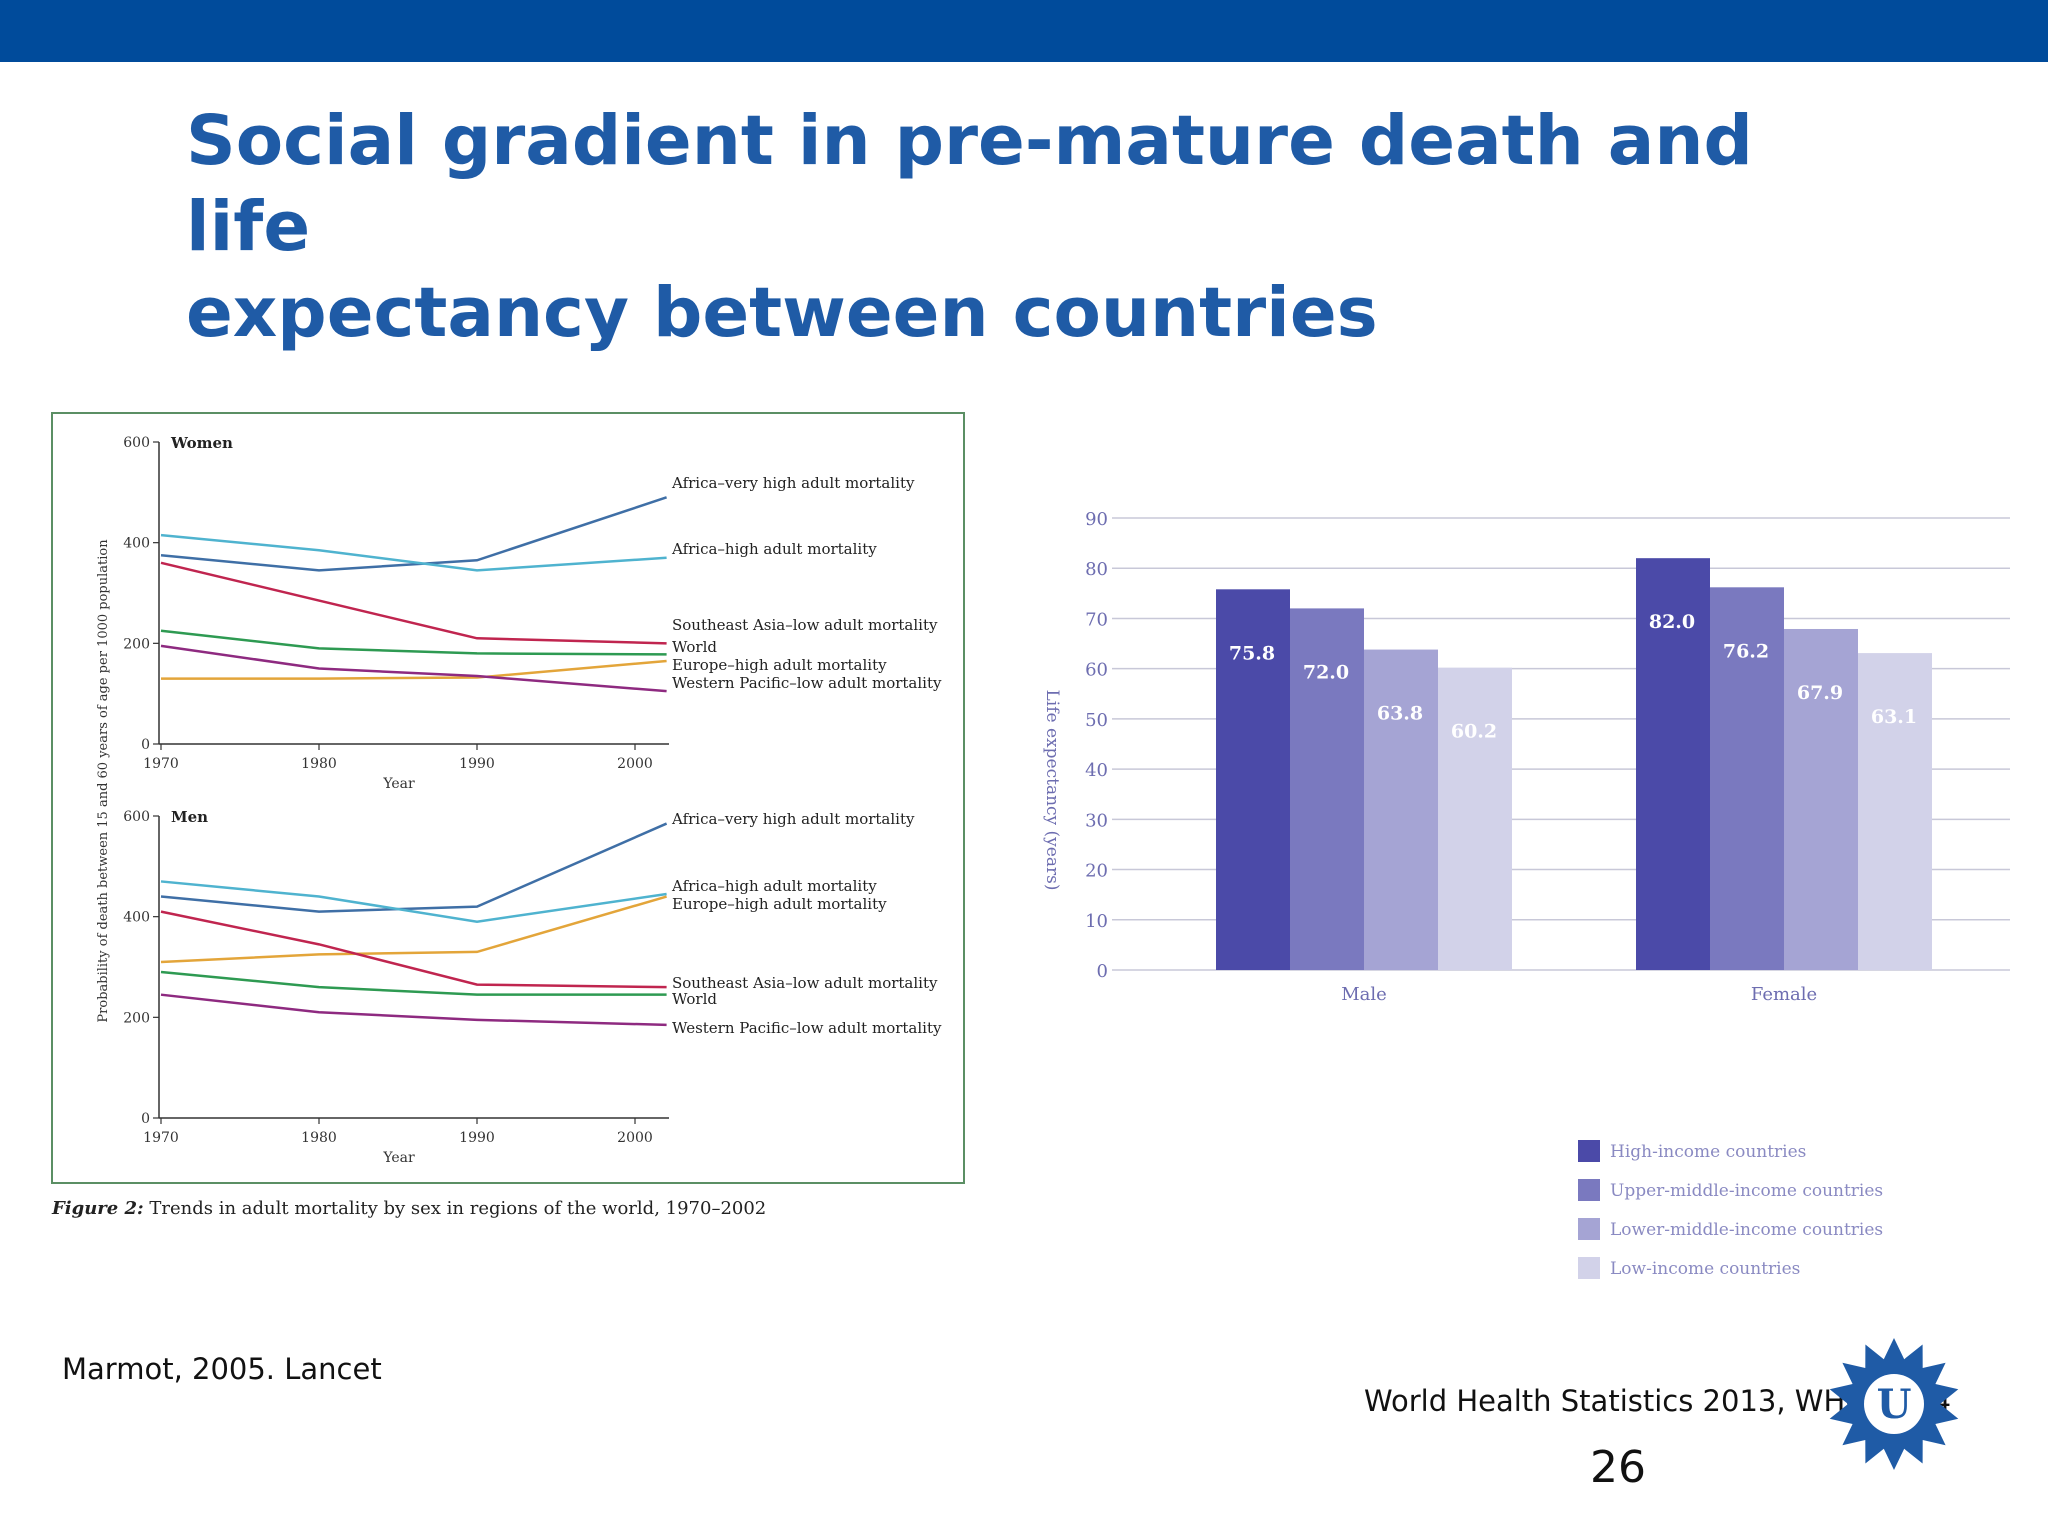 The height and width of the screenshot is (1536, 2048). Describe the element at coordinates (1096, 871) in the screenshot. I see `y-tick-label: 20` at that location.